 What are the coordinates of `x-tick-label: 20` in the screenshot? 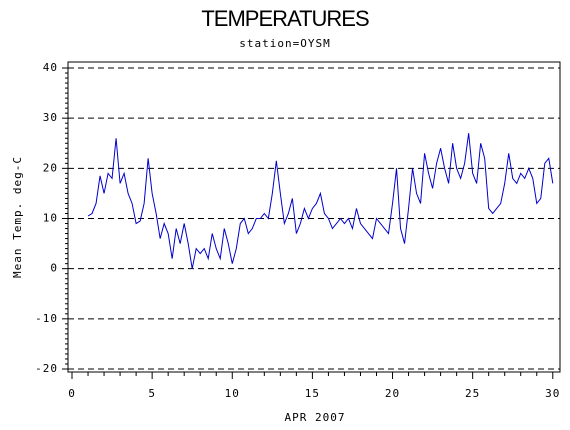 It's located at (392, 393).